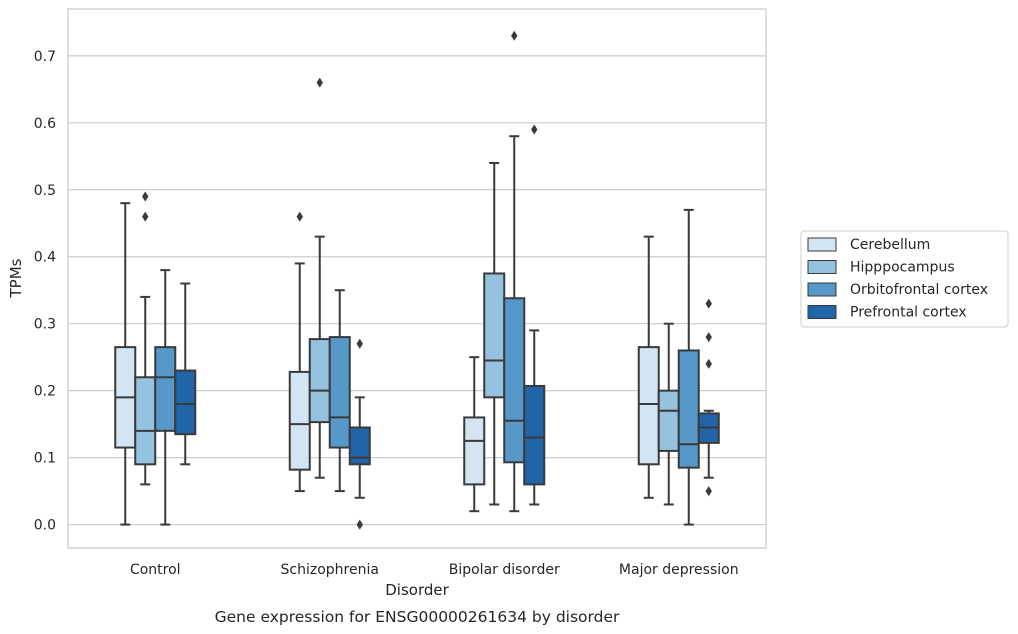 Image resolution: width=1018 pixels, height=634 pixels. I want to click on y-tick-label: 0.0, so click(45, 526).